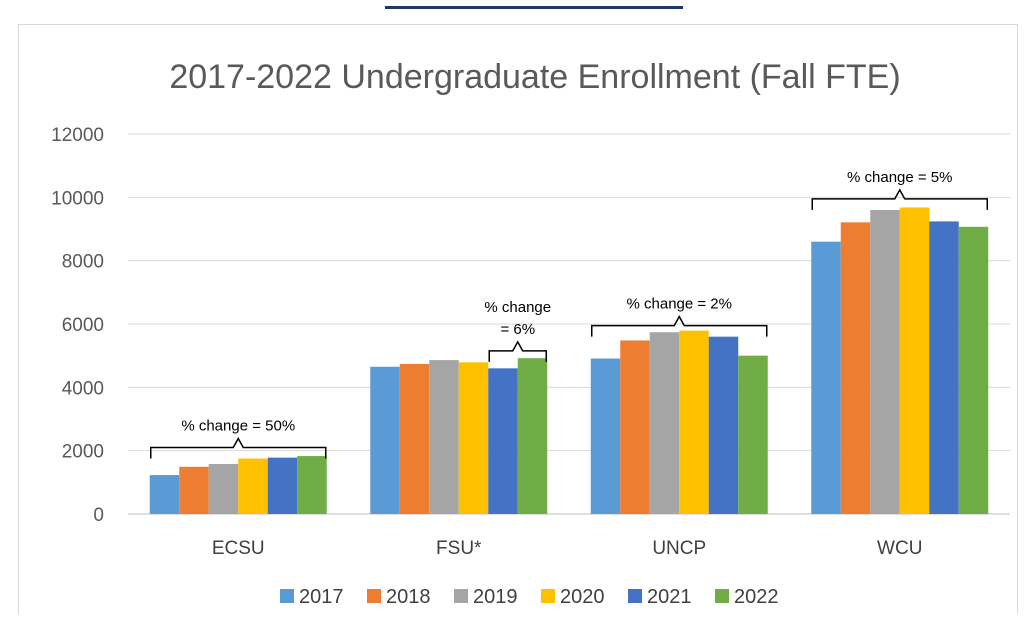  Describe the element at coordinates (459, 548) in the screenshot. I see `x-category-label: FSU*` at that location.